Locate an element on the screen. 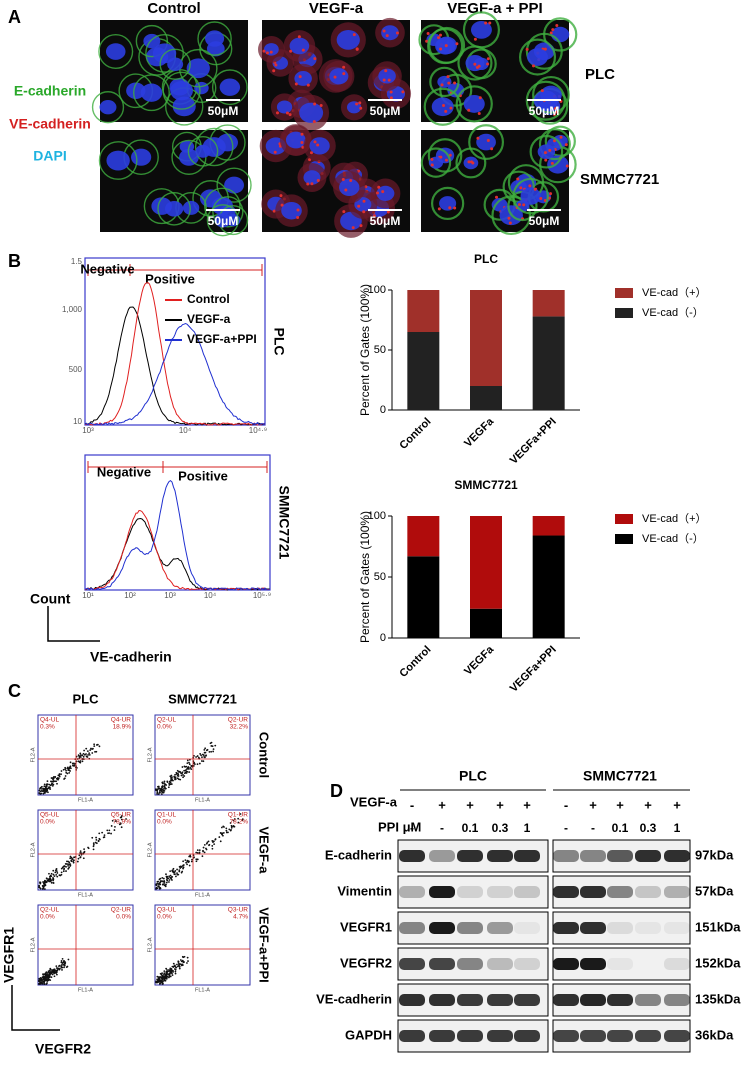 This screenshot has height=1067, width=750. lane-sign: + is located at coordinates (442, 804).